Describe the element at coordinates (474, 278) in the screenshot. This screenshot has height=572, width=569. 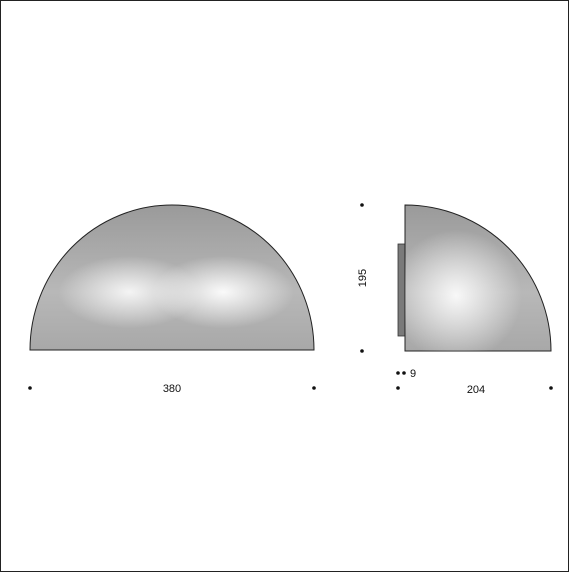
I see `side-view` at that location.